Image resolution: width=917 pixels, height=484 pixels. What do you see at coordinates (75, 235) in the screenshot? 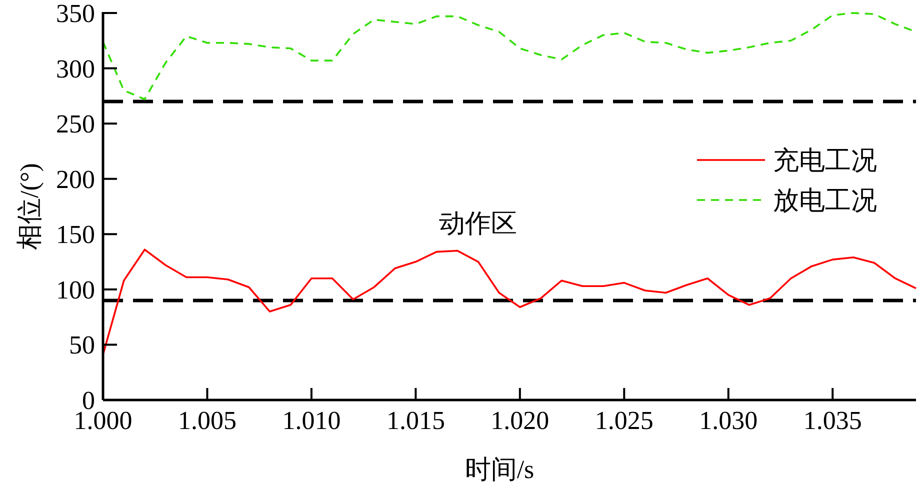
I see `y-tick-label: 150` at bounding box center [75, 235].